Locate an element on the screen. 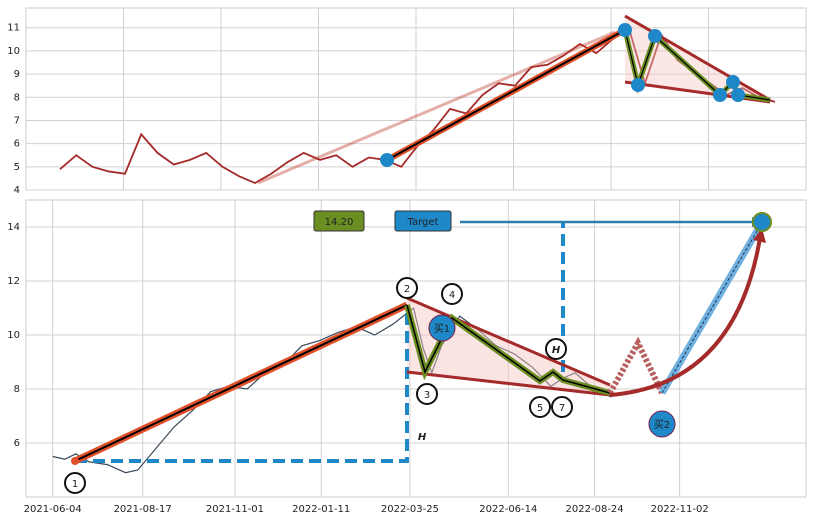  buy-label: 买1 is located at coordinates (442, 329).